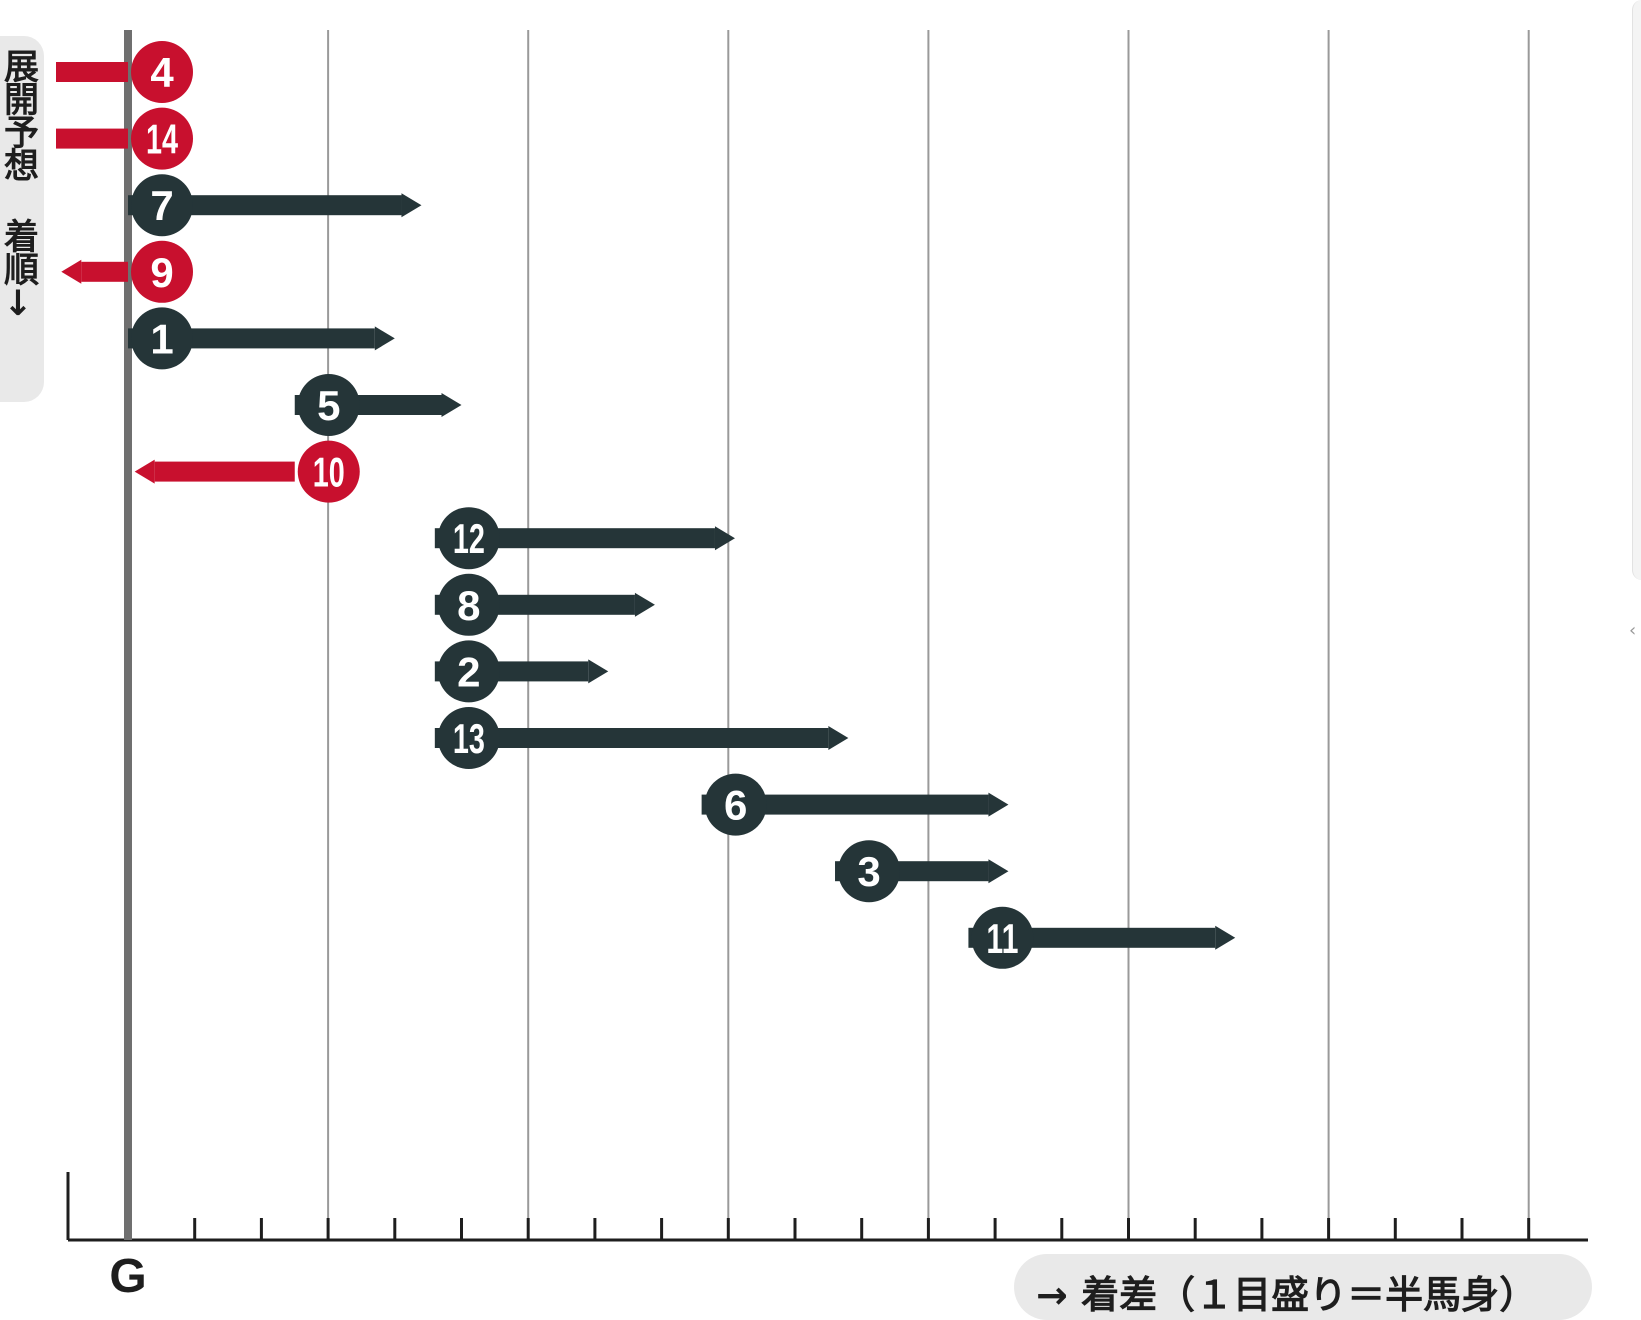  Describe the element at coordinates (544, 604) in the screenshot. I see `horse-row: 8` at that location.